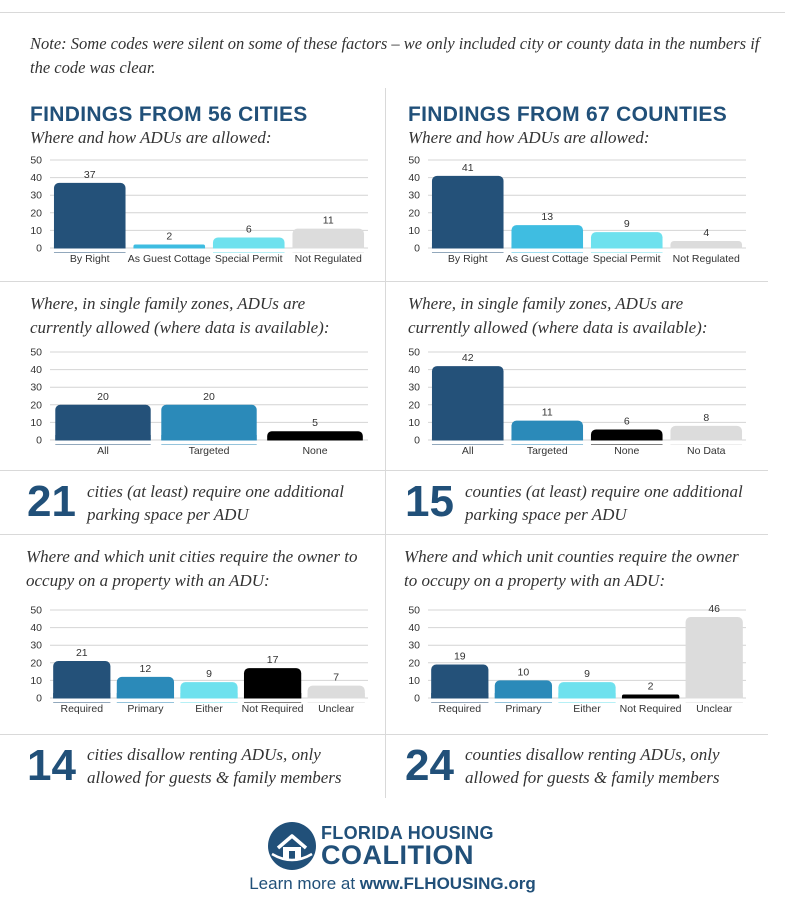  What do you see at coordinates (392, 12) in the screenshot?
I see `top-divider` at bounding box center [392, 12].